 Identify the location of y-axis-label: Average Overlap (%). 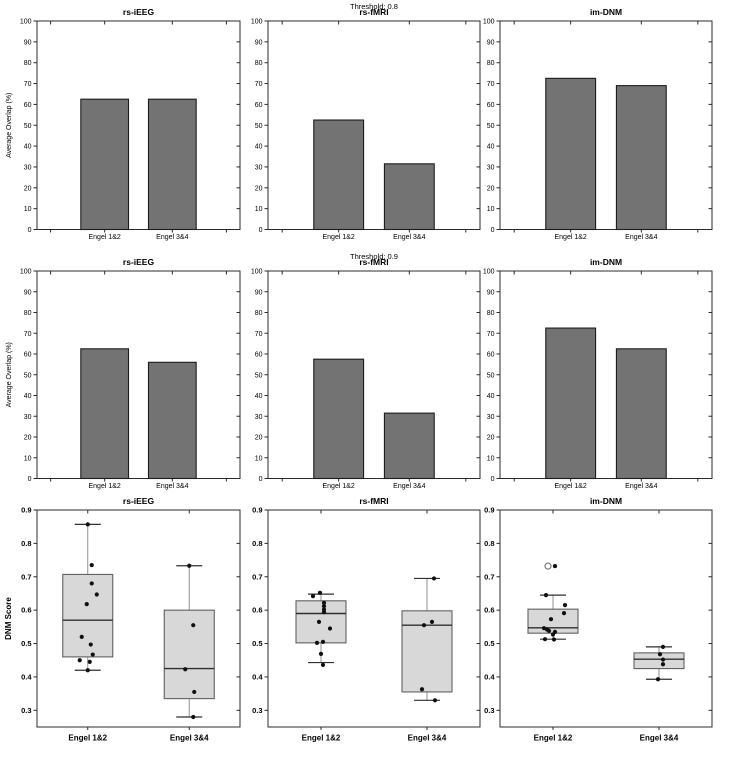
(9, 125).